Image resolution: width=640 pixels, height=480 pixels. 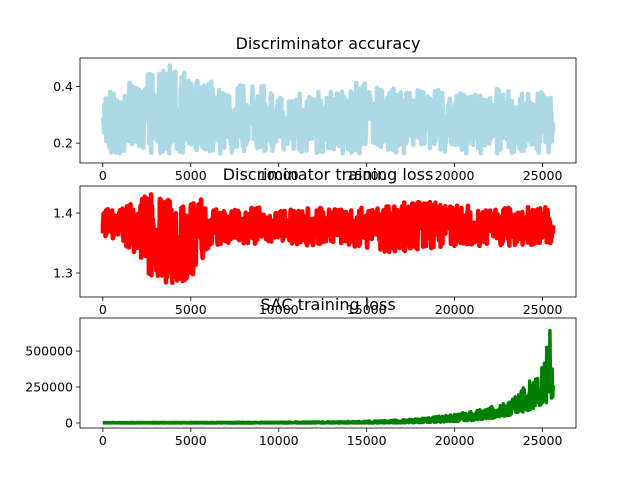 What do you see at coordinates (543, 440) in the screenshot?
I see `sac-loss-x-tick-label: 25000` at bounding box center [543, 440].